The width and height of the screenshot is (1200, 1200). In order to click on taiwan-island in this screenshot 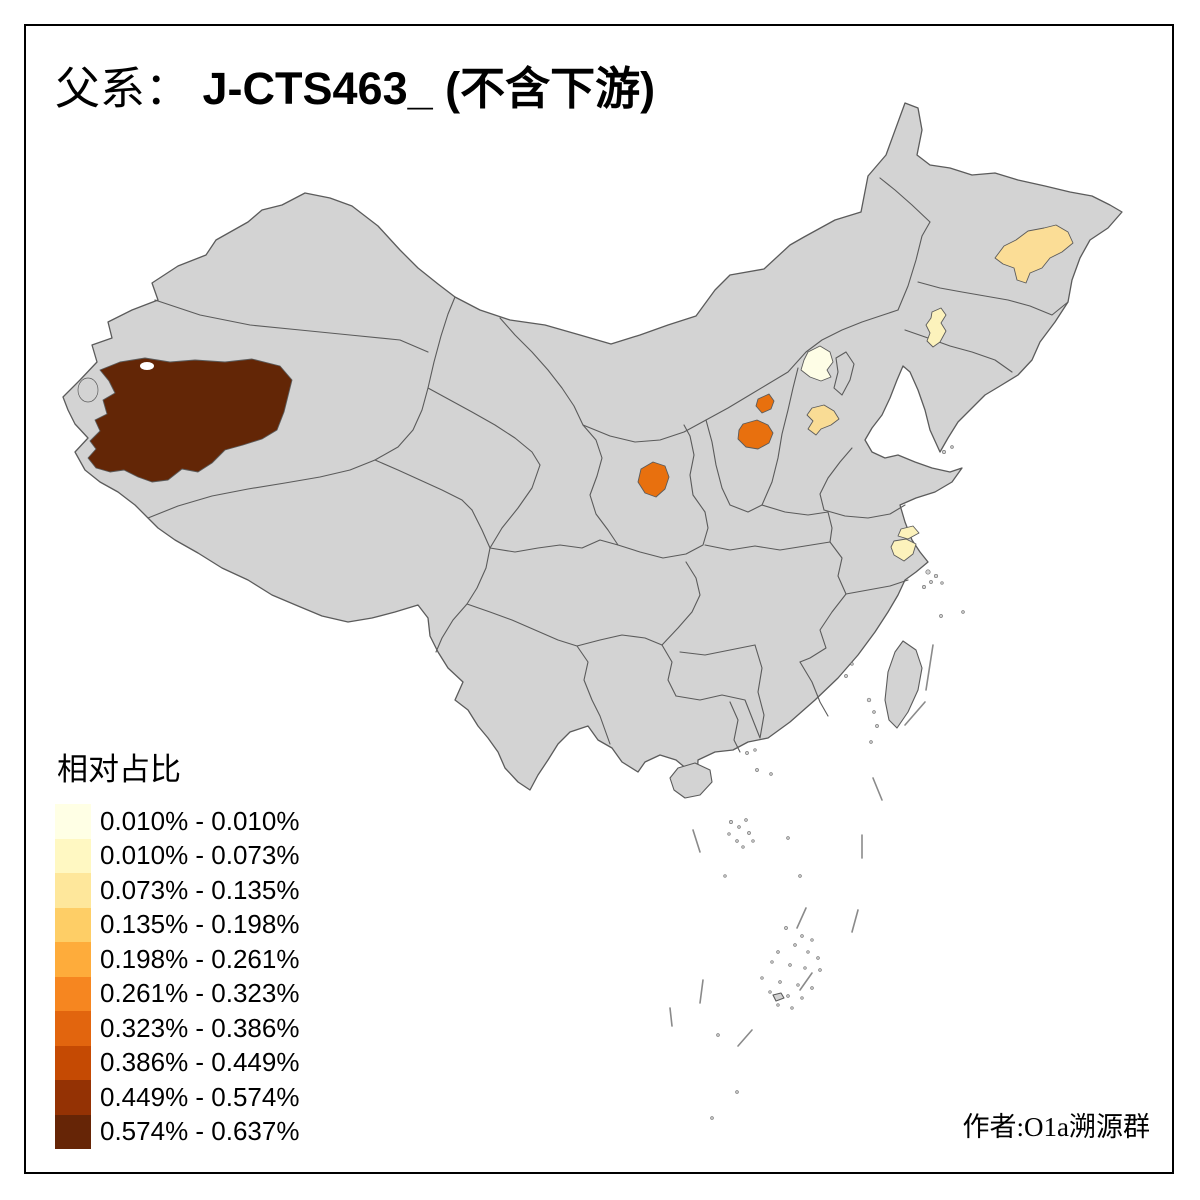, I will do `click(903, 684)`.